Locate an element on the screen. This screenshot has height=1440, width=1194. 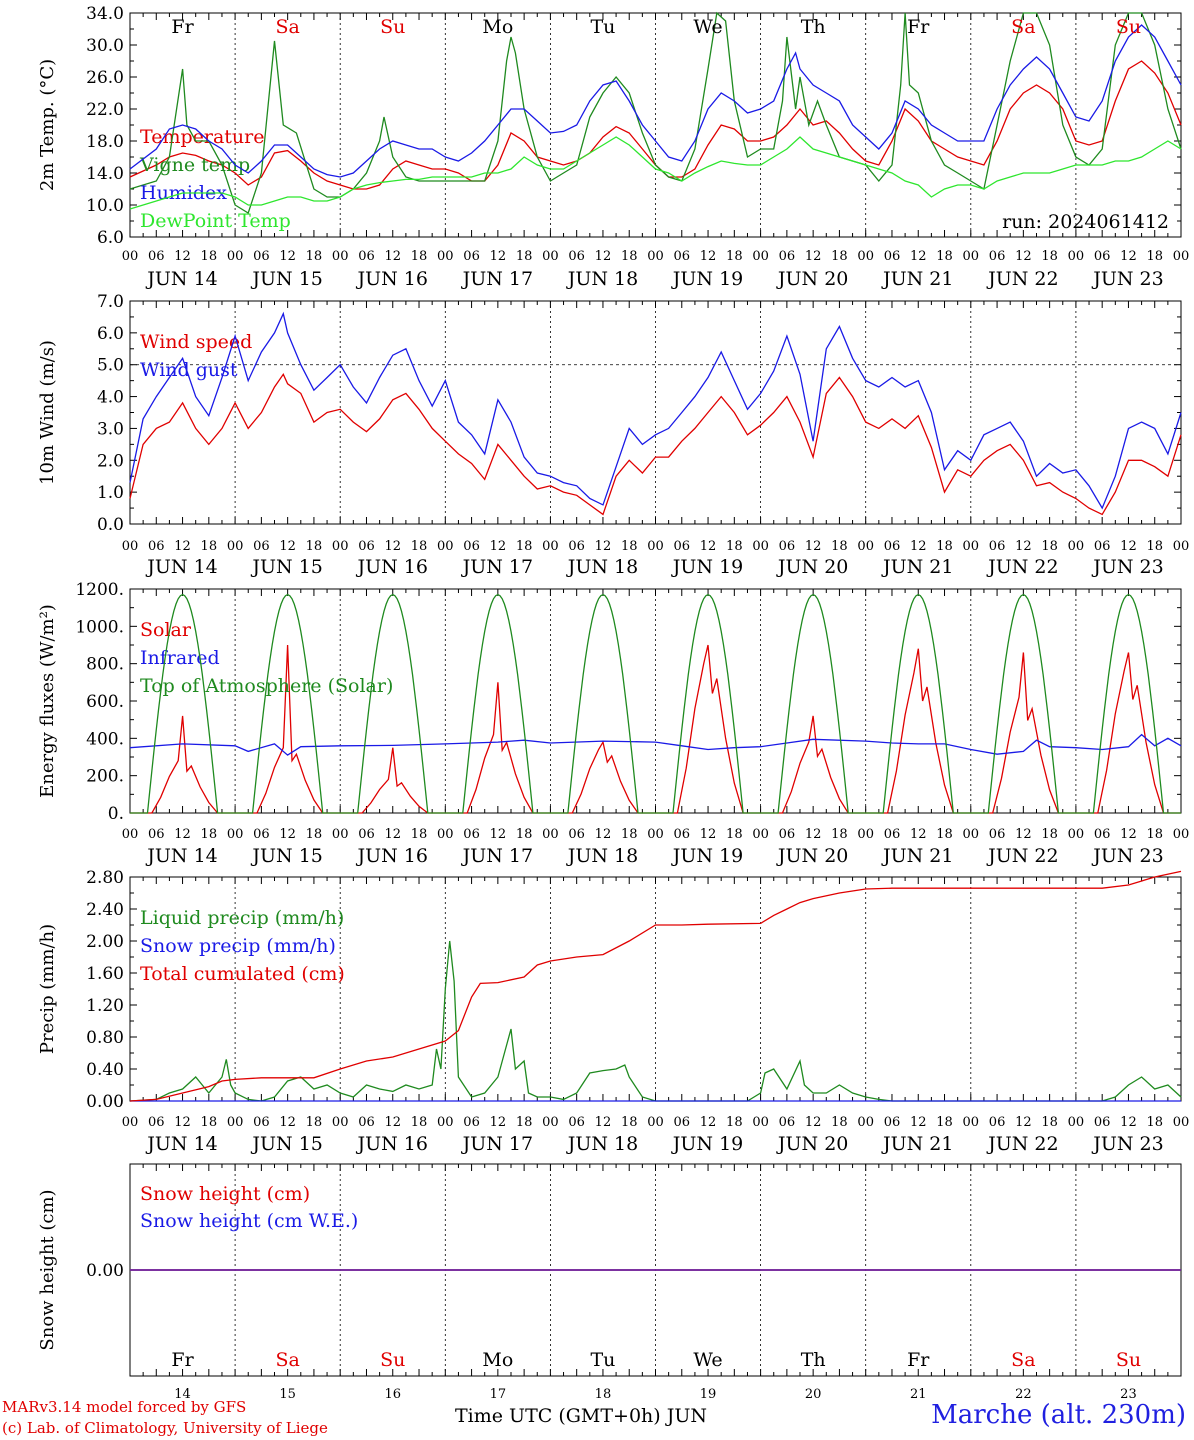
day-name-bottom: Mo is located at coordinates (497, 1360).